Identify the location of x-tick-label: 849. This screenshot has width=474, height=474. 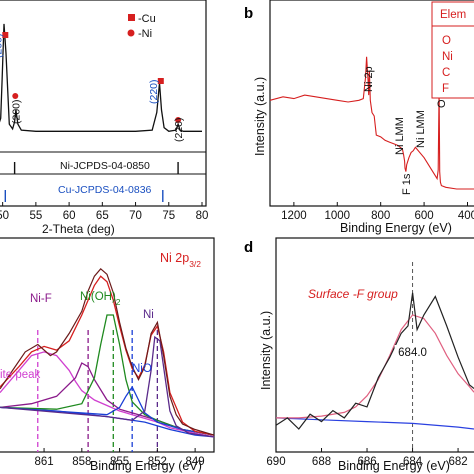
(195, 462).